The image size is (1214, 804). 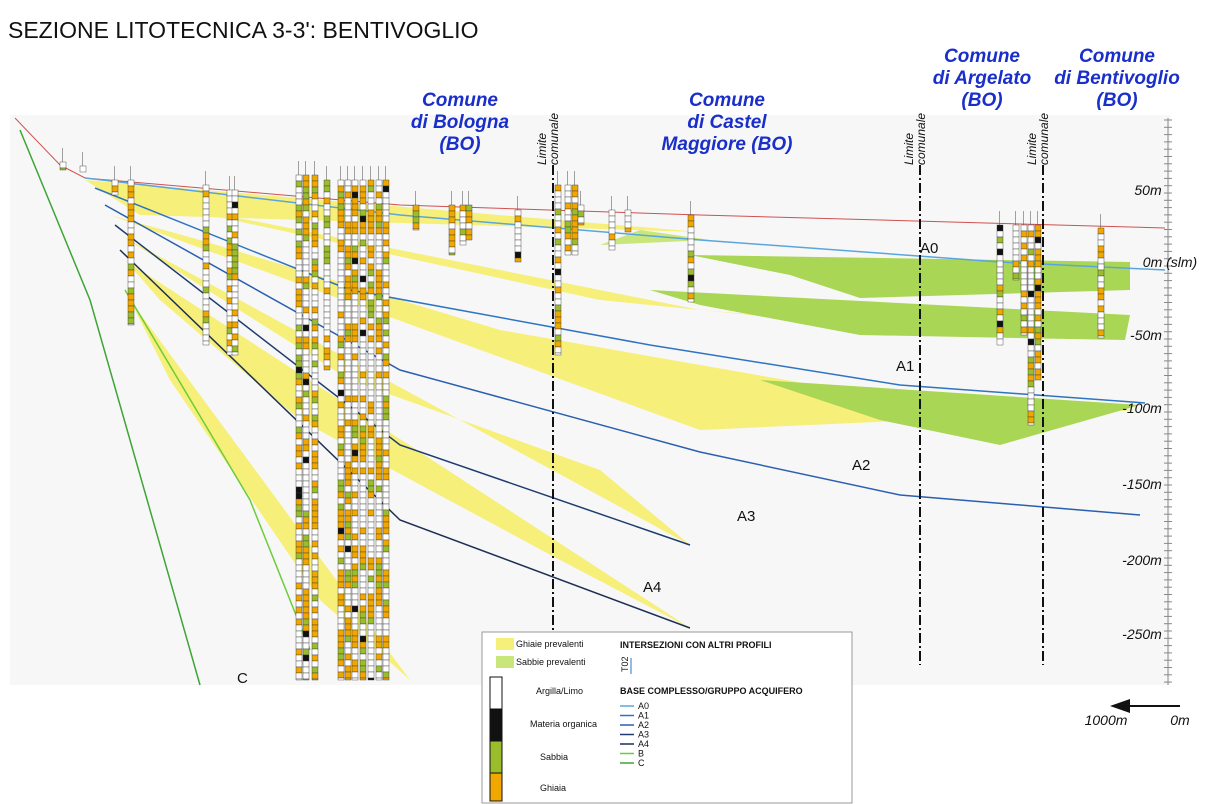 I want to click on scale-label: 0m, so click(x=1180, y=720).